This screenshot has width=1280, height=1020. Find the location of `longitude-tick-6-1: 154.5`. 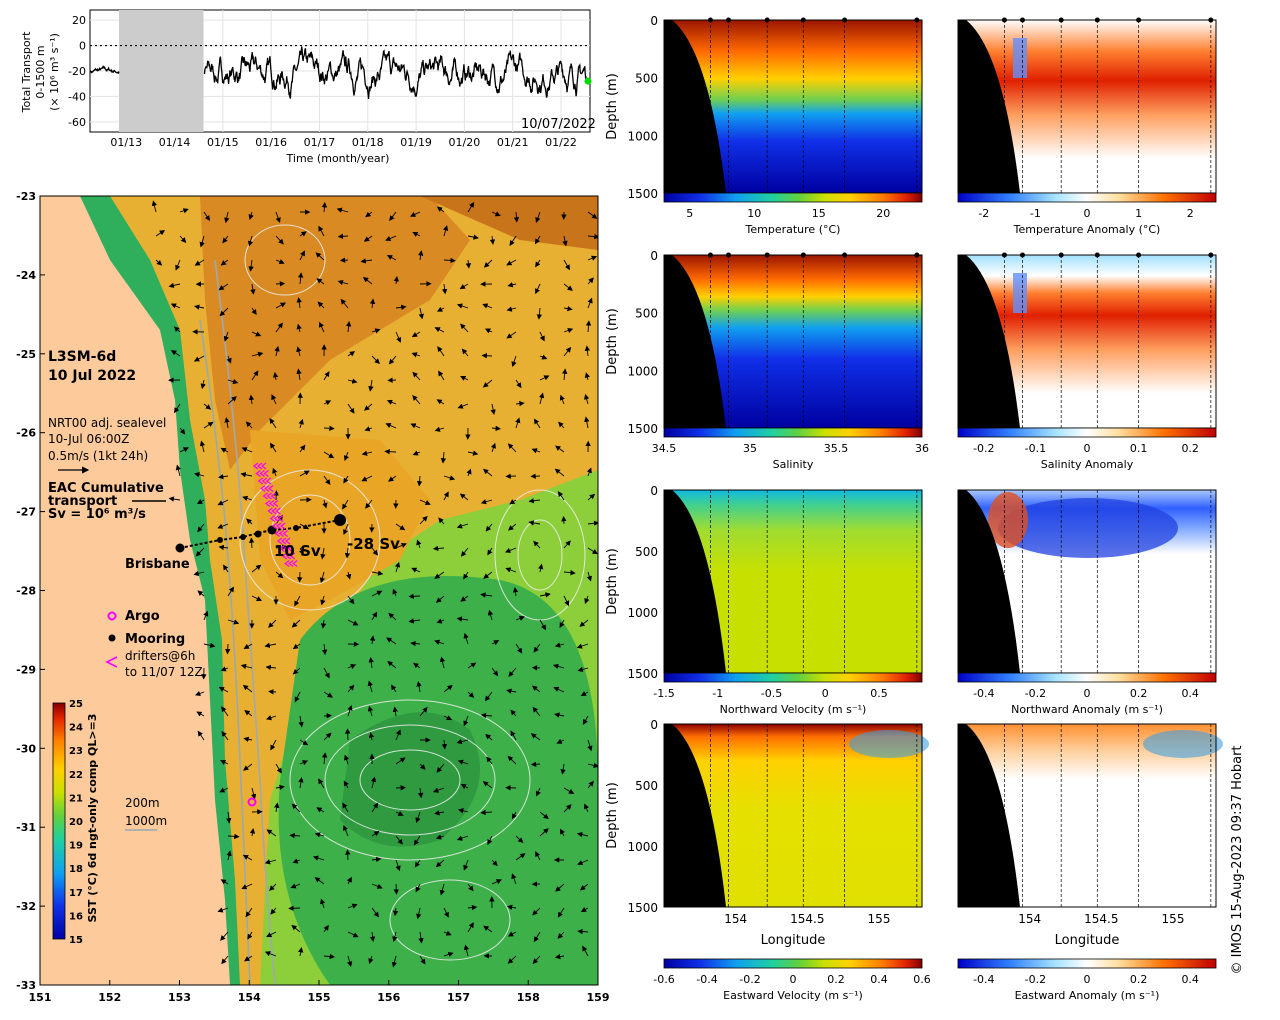

longitude-tick-6-1: 154.5 is located at coordinates (807, 919).